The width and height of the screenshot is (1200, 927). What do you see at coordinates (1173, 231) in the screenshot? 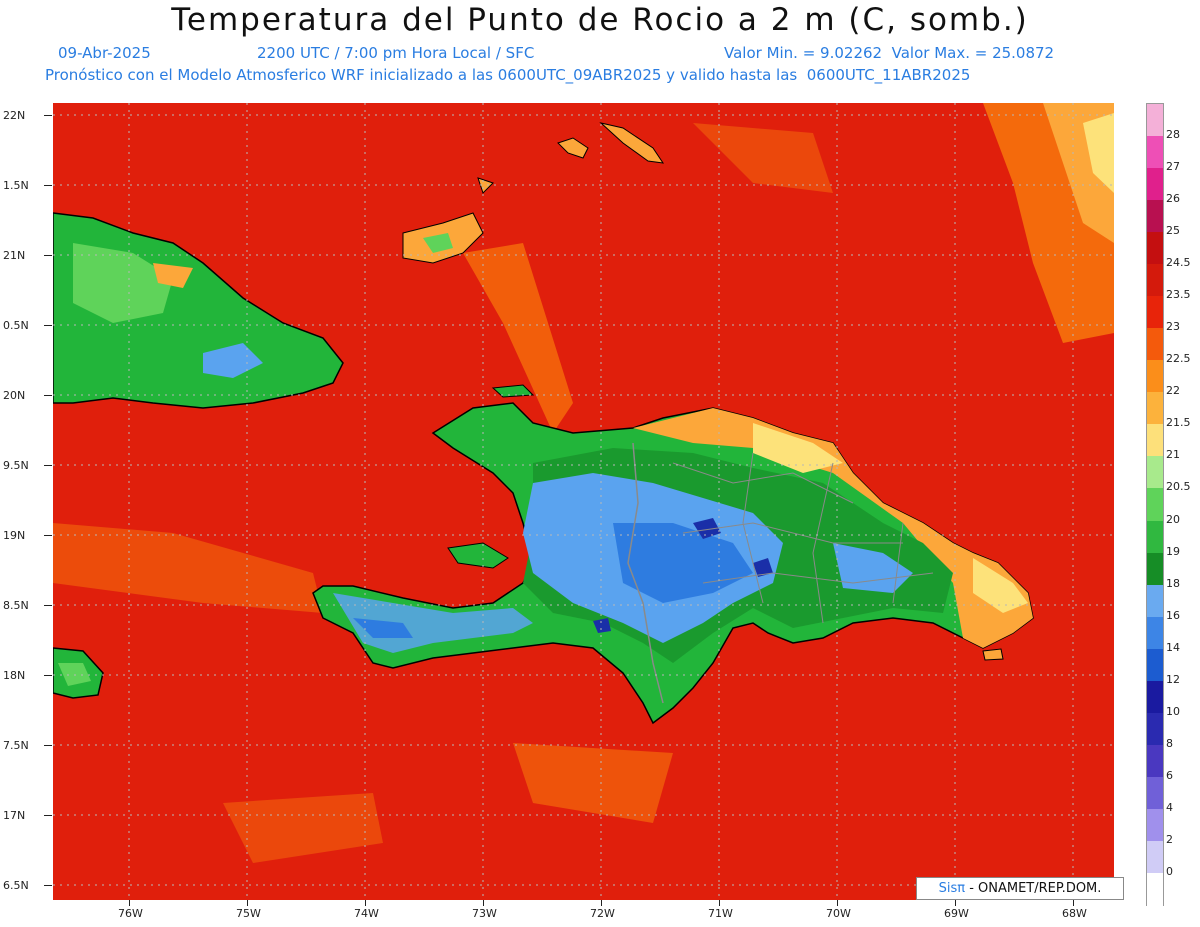
I see `colorbar-label: 25` at bounding box center [1173, 231].